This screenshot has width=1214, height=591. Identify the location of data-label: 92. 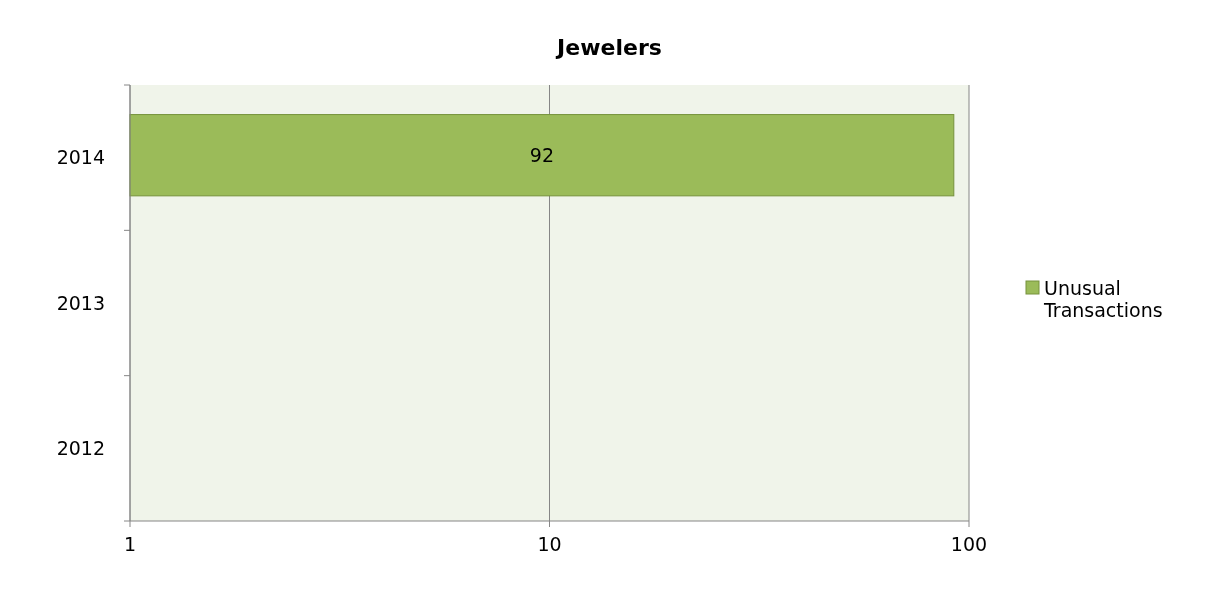
(541, 154).